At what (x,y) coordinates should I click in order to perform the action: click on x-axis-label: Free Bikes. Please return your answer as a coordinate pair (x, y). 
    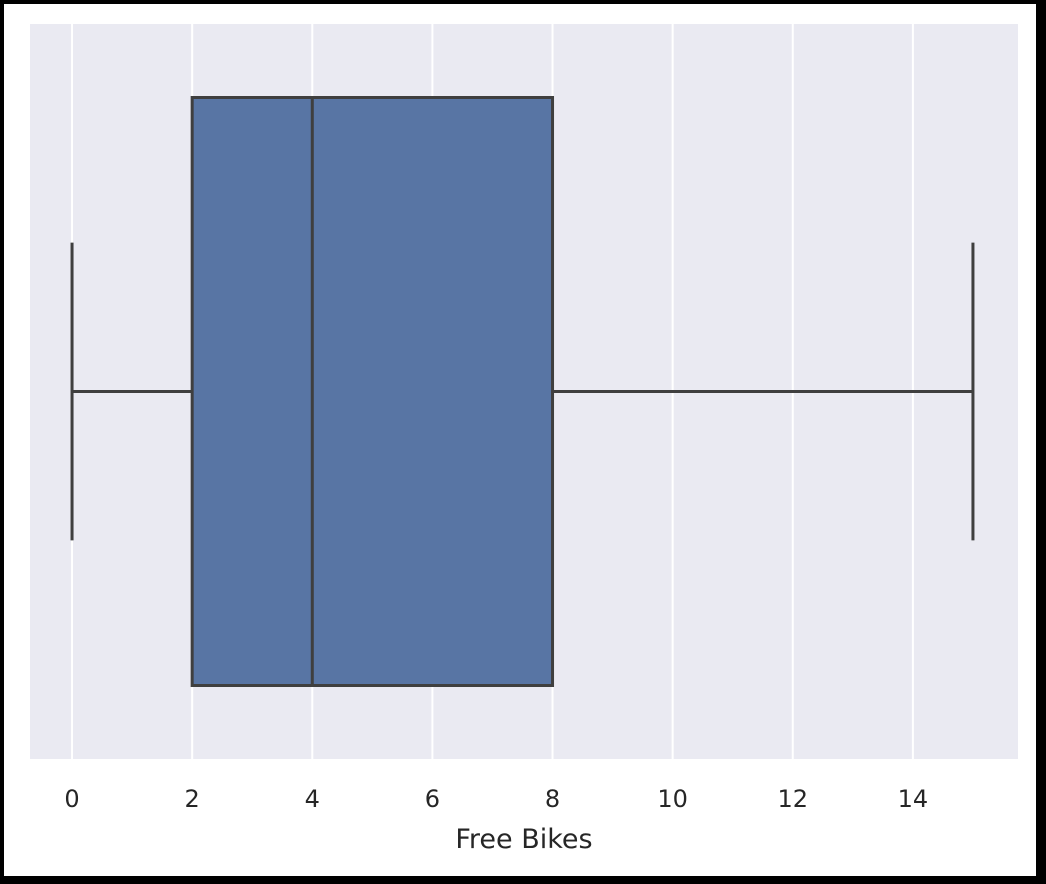
    Looking at the image, I should click on (523, 839).